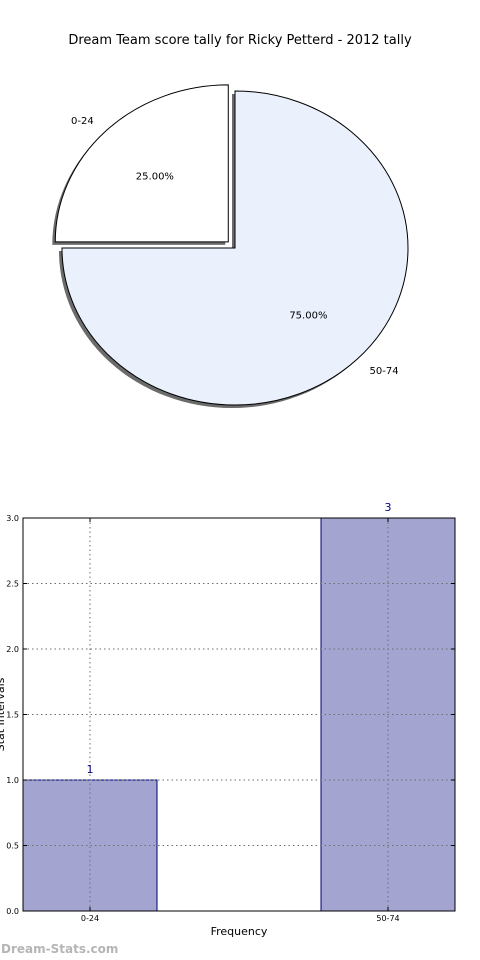  What do you see at coordinates (239, 931) in the screenshot?
I see `x-axis-label: Frequency` at bounding box center [239, 931].